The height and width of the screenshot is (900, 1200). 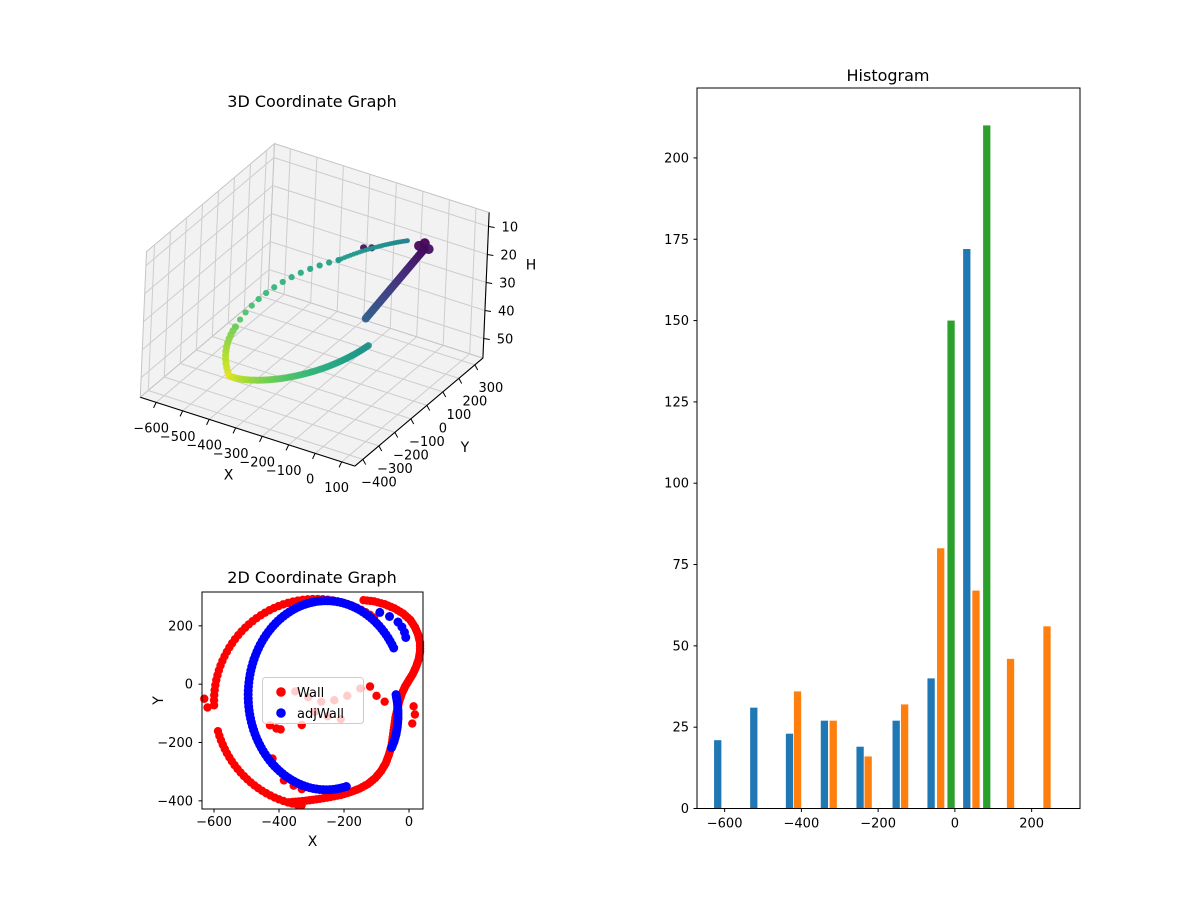 I want to click on y-tick-label-3d: −400, so click(x=379, y=482).